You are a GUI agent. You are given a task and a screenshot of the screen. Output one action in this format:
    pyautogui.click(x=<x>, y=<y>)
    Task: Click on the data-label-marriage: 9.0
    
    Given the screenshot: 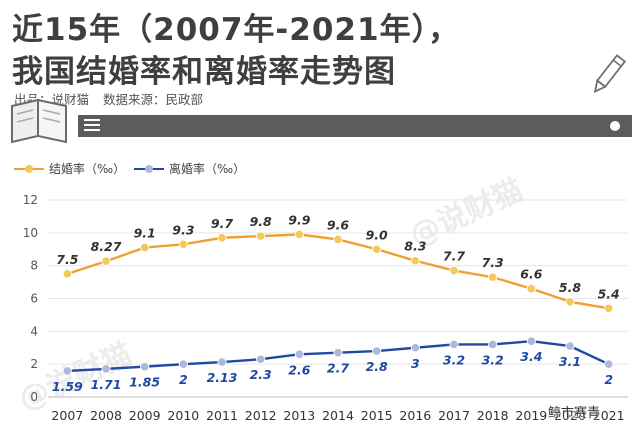 What is the action you would take?
    pyautogui.click(x=377, y=234)
    